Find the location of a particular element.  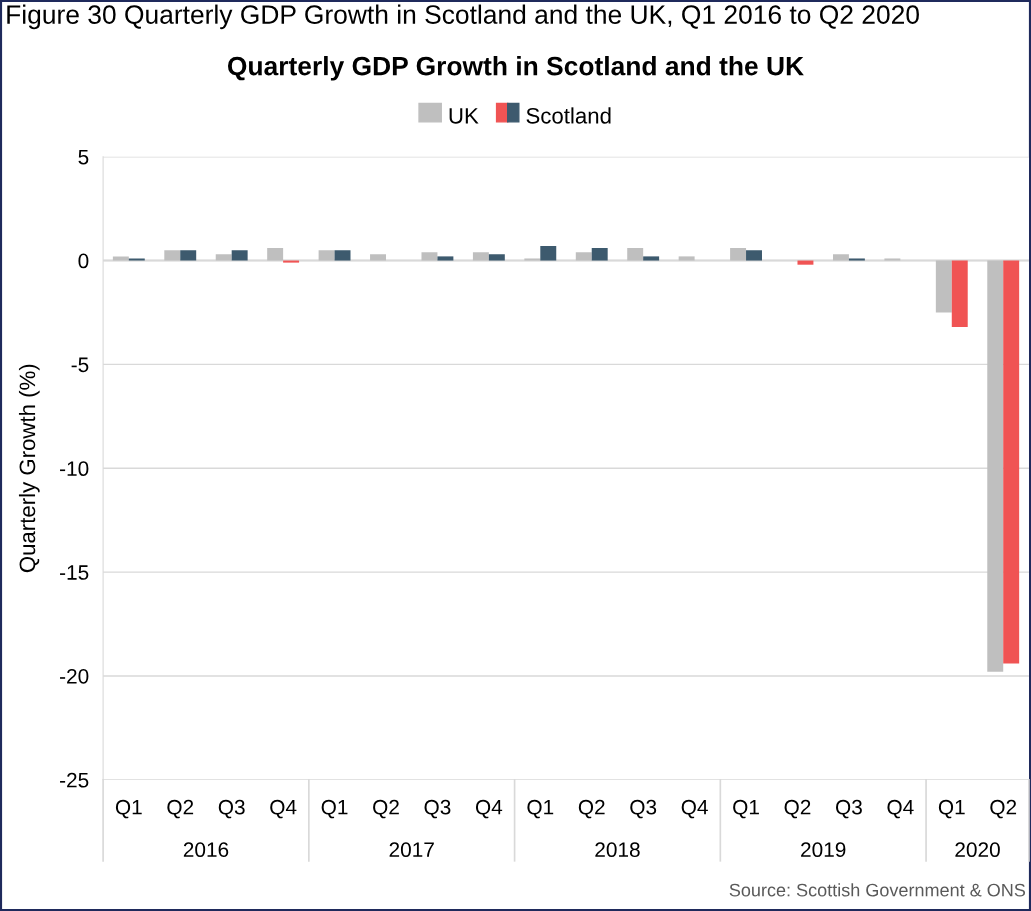

text: 2019 is located at coordinates (823, 850).